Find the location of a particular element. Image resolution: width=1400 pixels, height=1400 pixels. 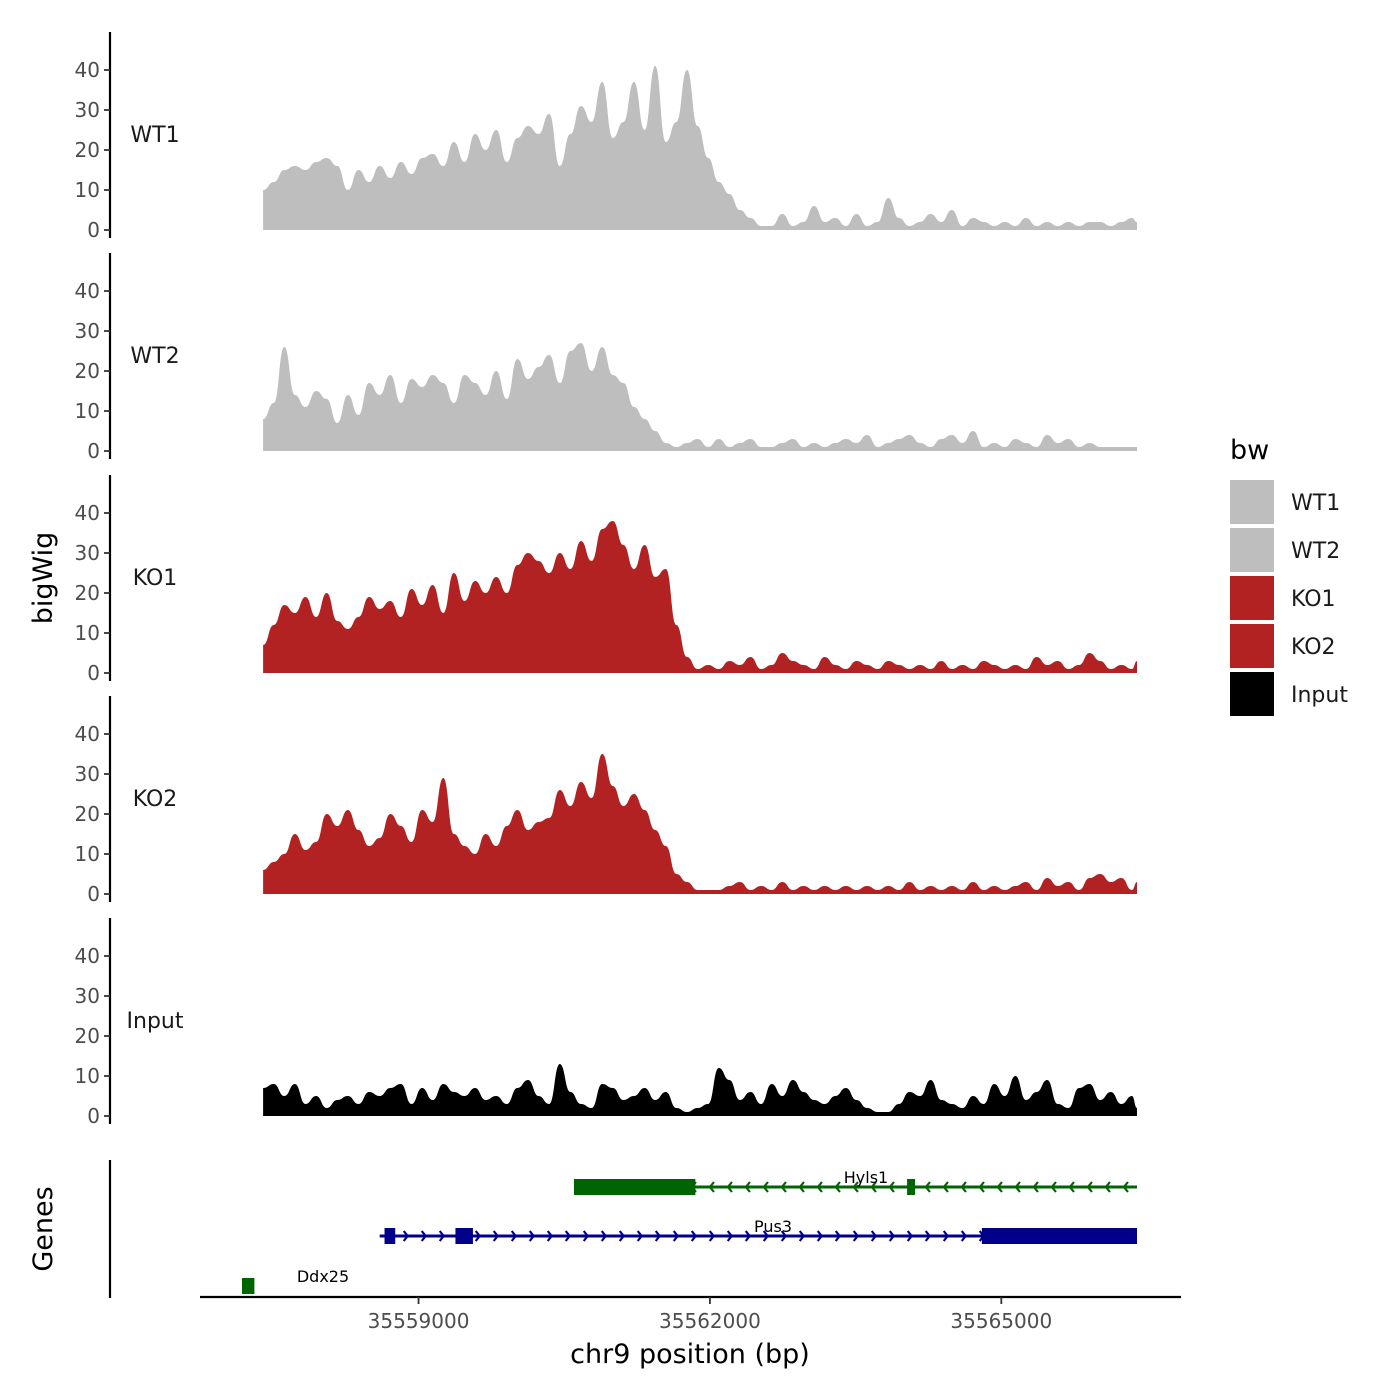

legend: bw WT1 WT2 KO1 KO2 Input is located at coordinates (1289, 575).